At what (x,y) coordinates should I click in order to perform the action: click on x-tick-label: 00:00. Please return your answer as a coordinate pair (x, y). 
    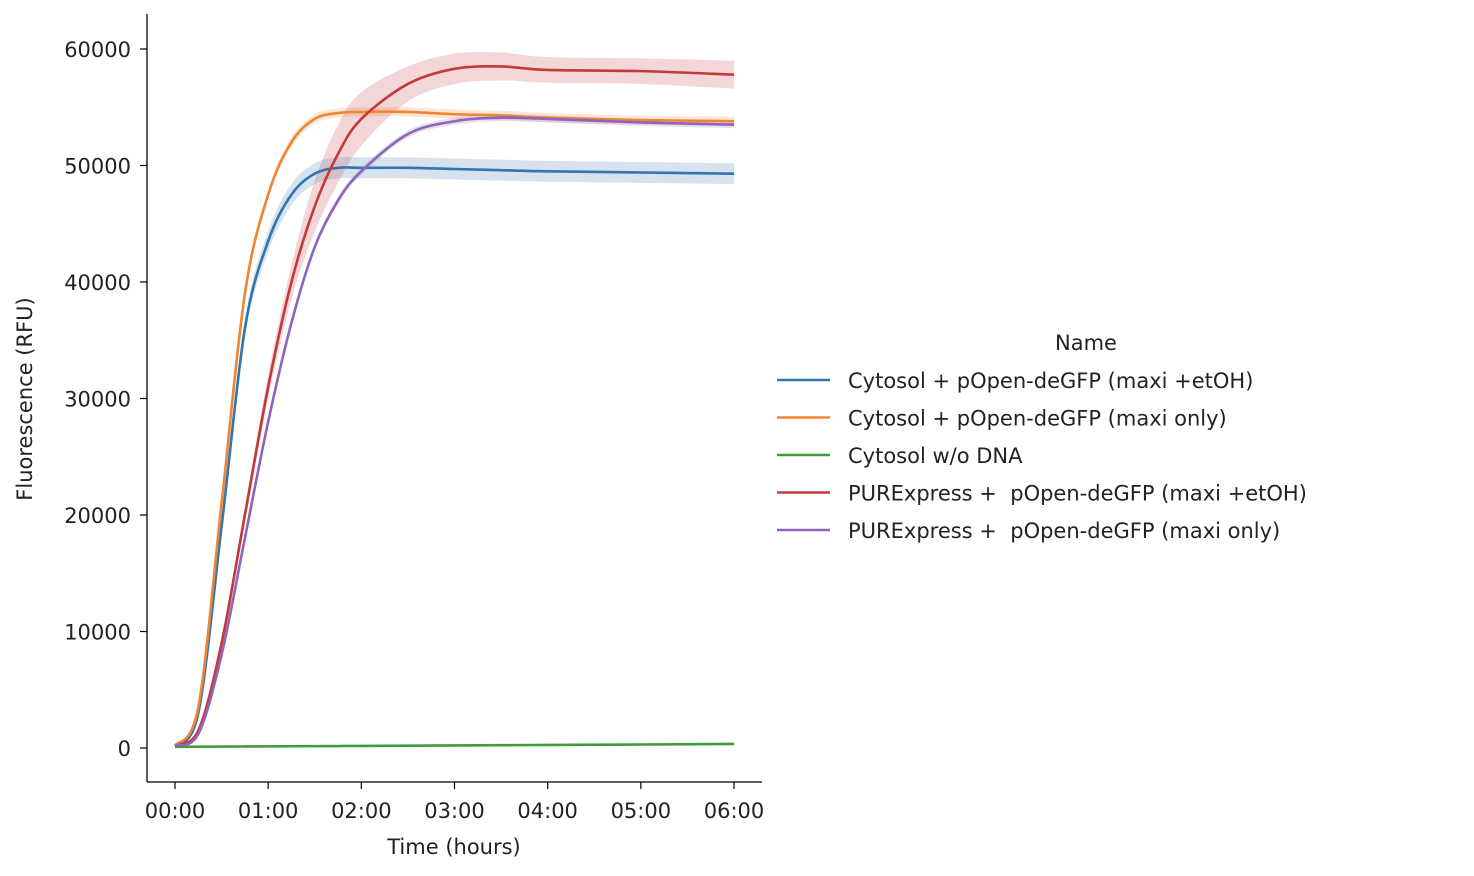
    Looking at the image, I should click on (175, 811).